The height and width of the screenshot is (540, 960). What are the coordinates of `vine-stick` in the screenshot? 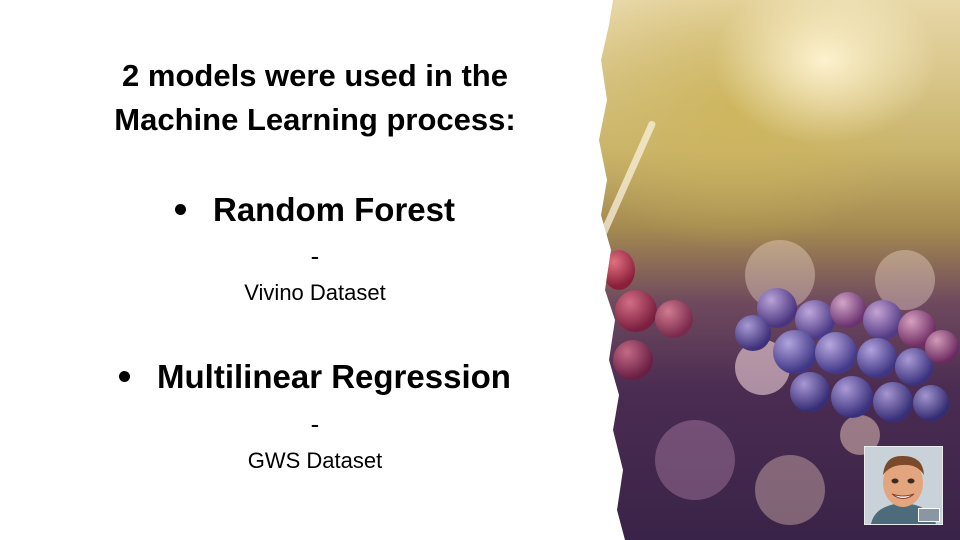 It's located at (628, 195).